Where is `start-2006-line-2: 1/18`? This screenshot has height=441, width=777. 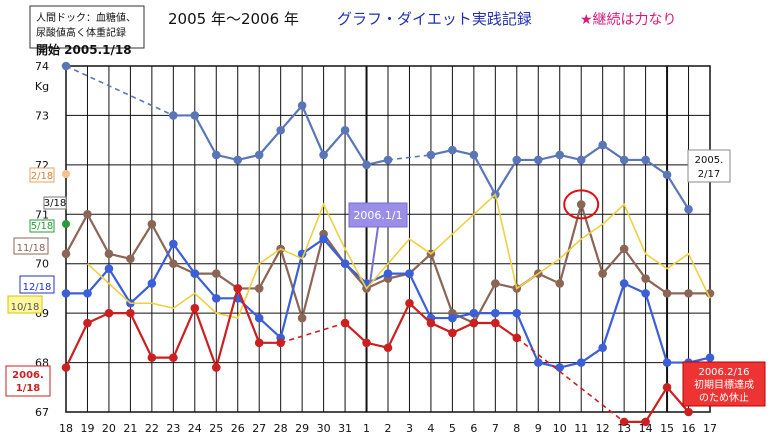 start-2006-line-2: 1/18 is located at coordinates (28, 388).